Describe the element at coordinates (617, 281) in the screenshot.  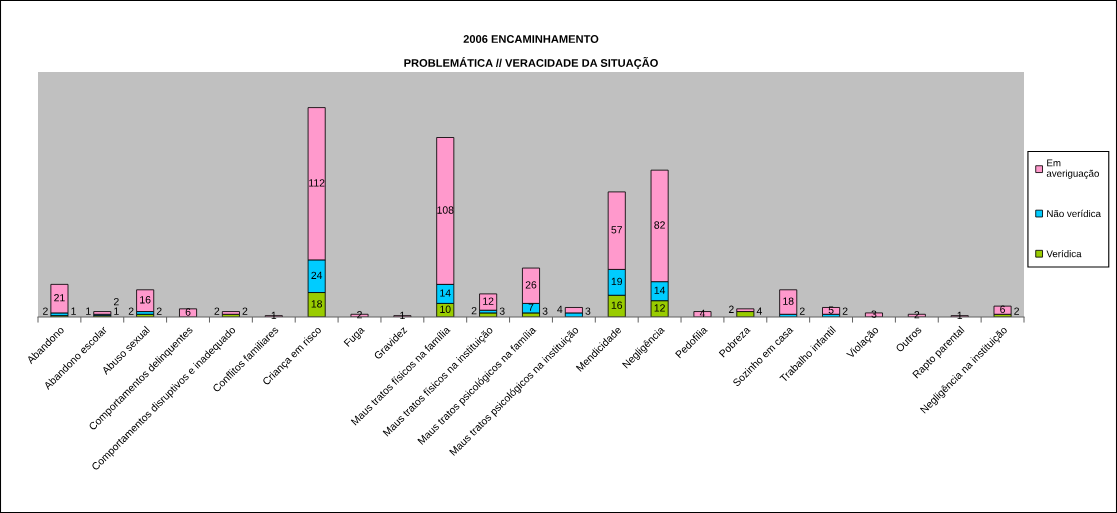
I see `data-label: 19` at that location.